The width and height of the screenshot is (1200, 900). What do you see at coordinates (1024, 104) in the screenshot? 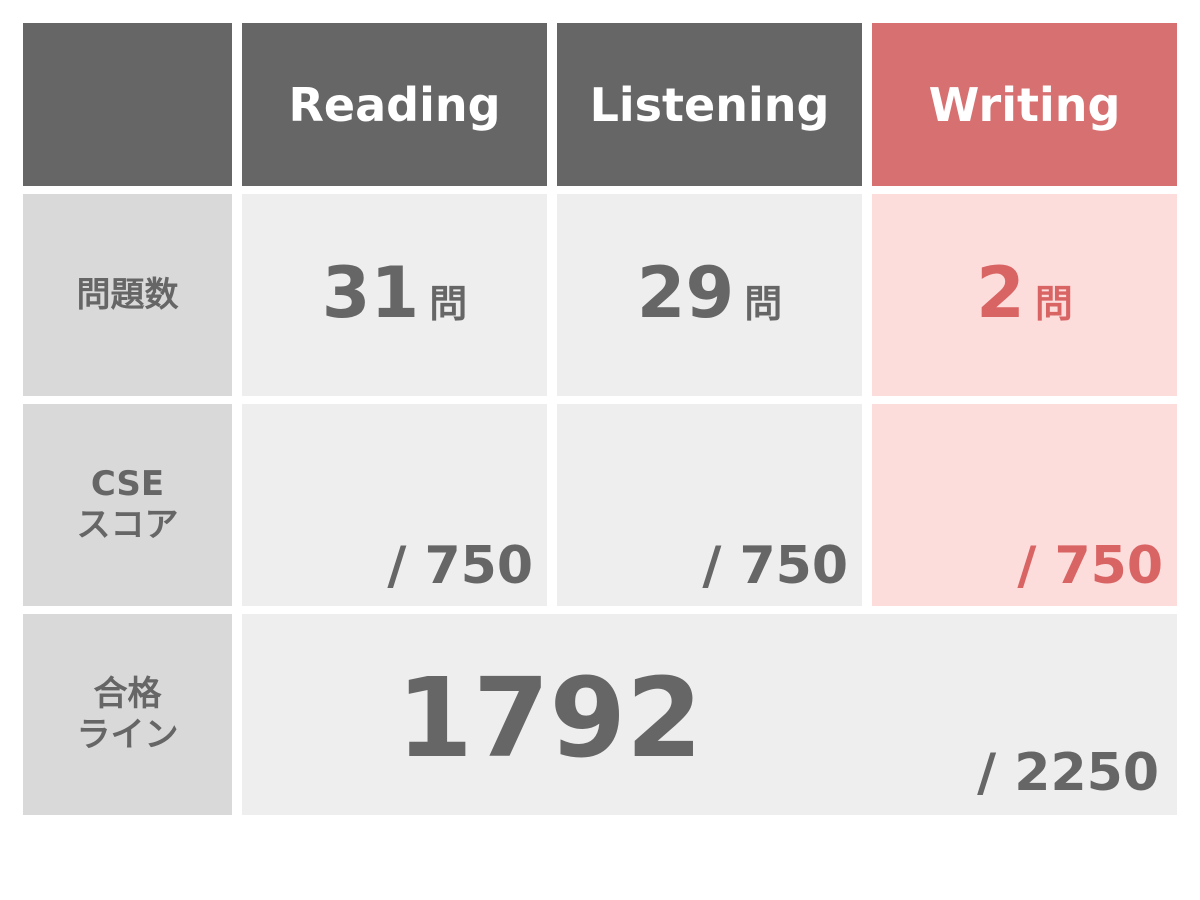
I see `header-writing: Writing` at bounding box center [1024, 104].